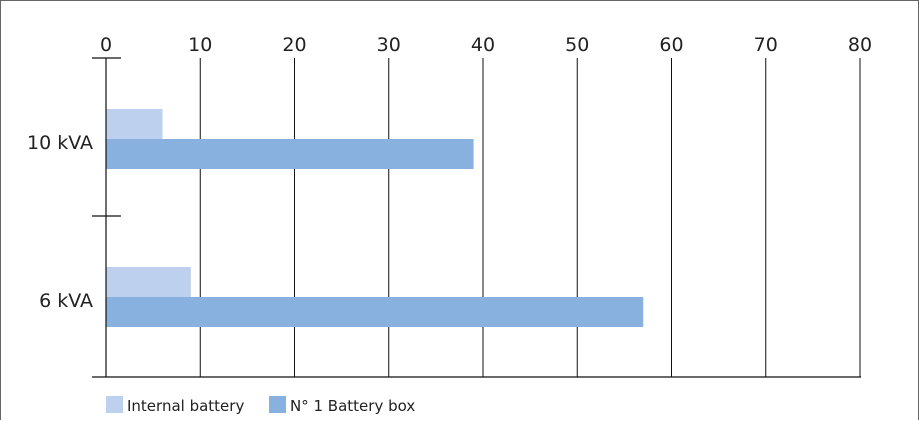 Image resolution: width=919 pixels, height=421 pixels. Describe the element at coordinates (294, 45) in the screenshot. I see `x-tick-label-20: 20` at that location.